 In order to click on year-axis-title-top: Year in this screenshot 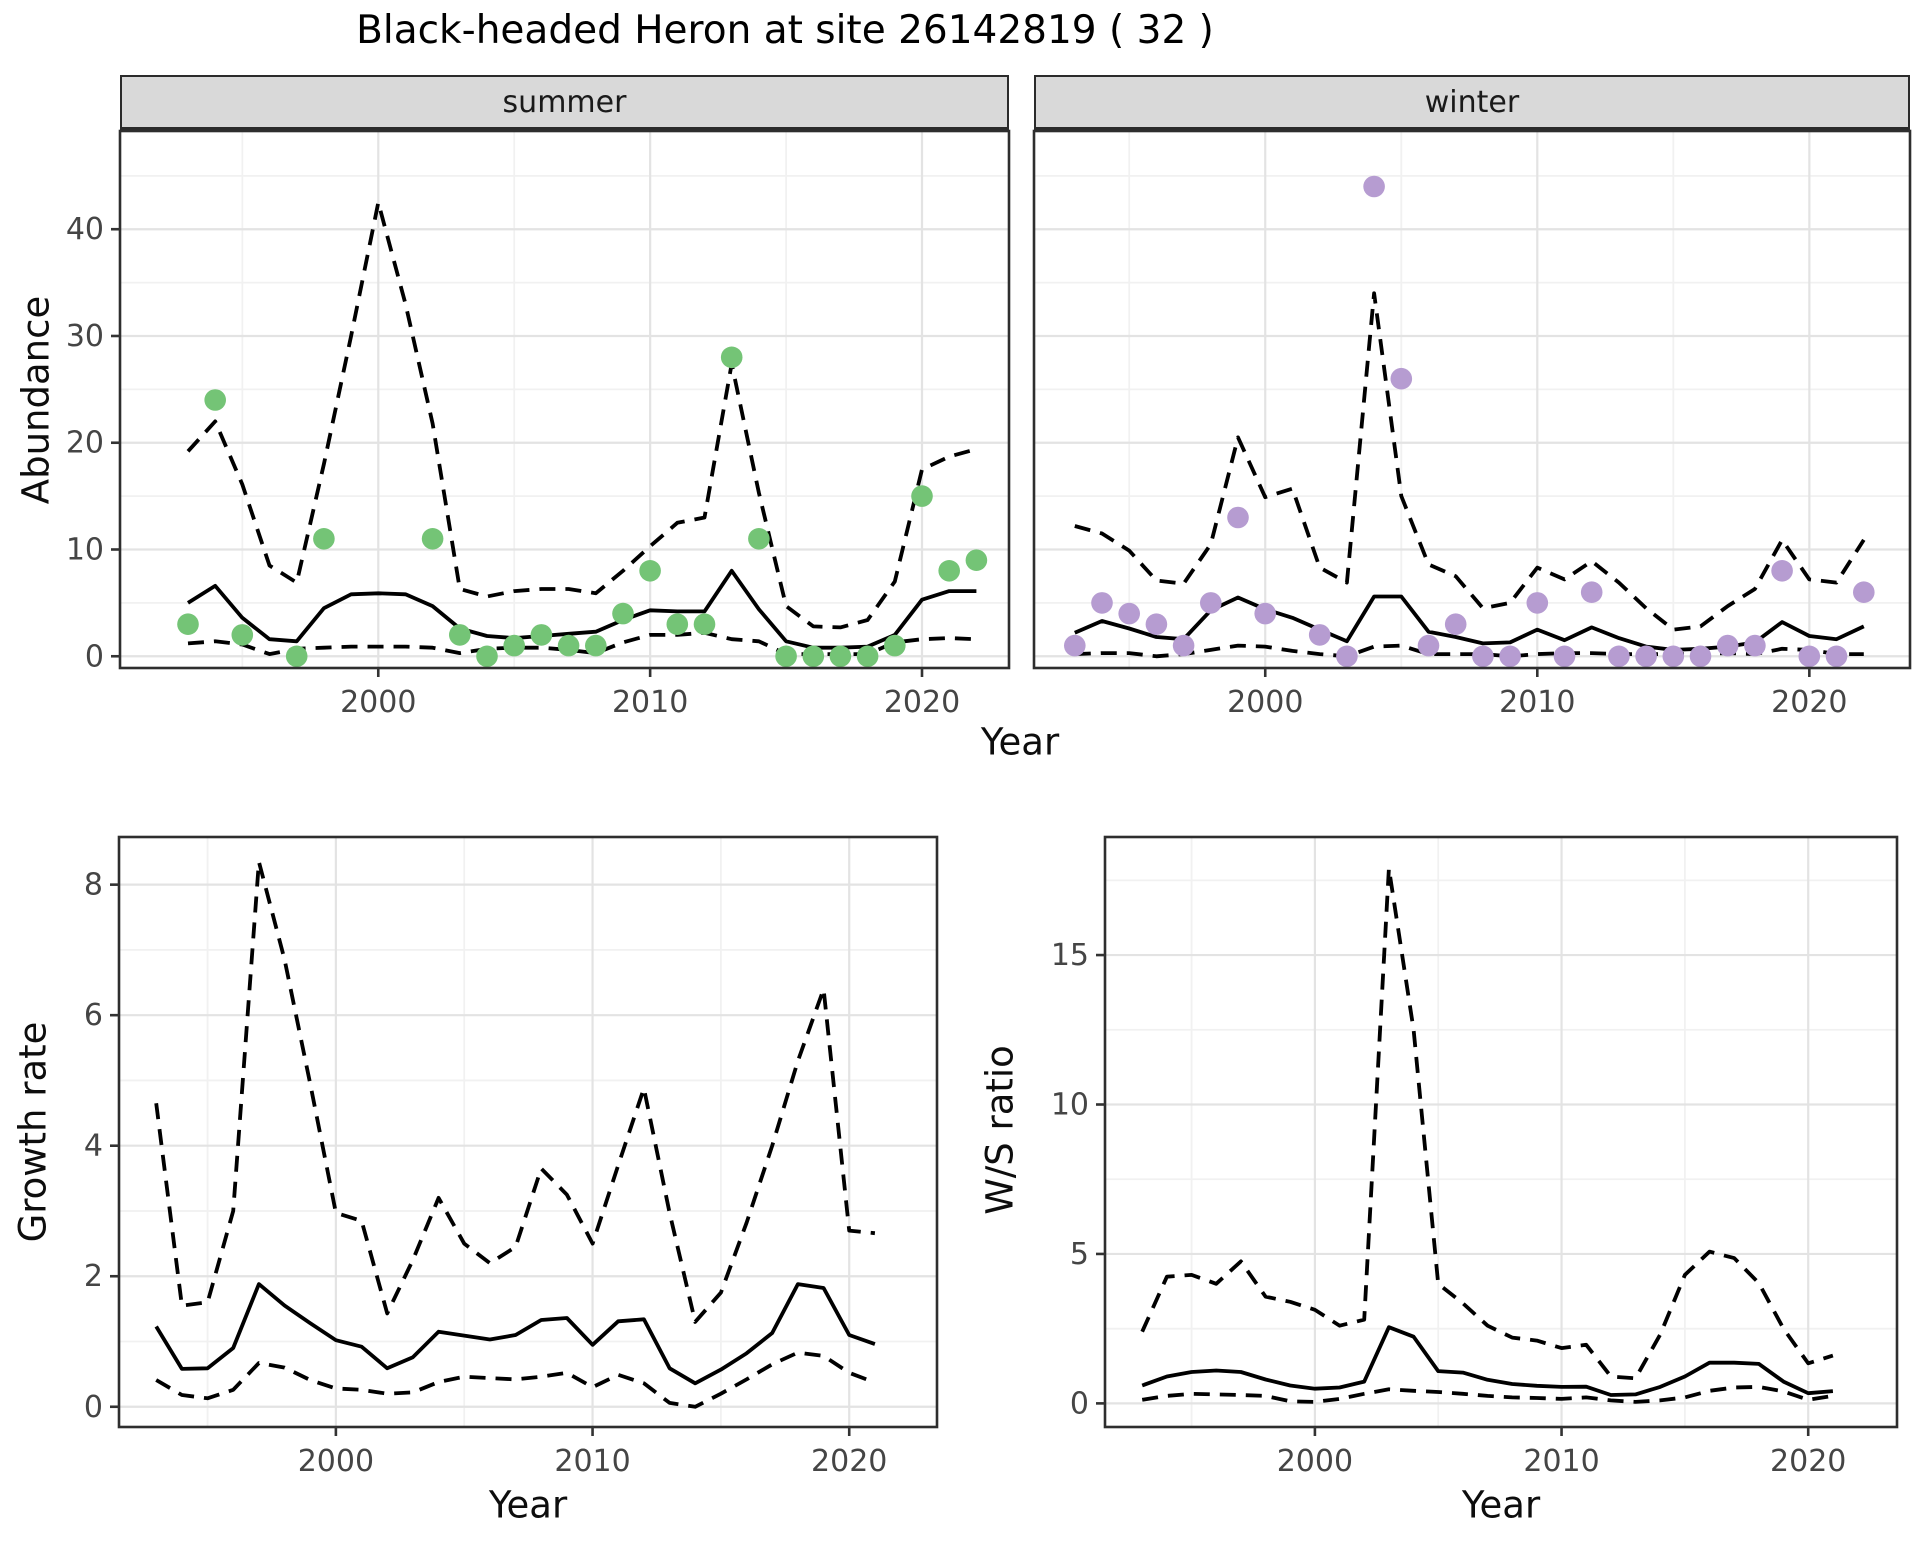, I will do `click(1020, 742)`.